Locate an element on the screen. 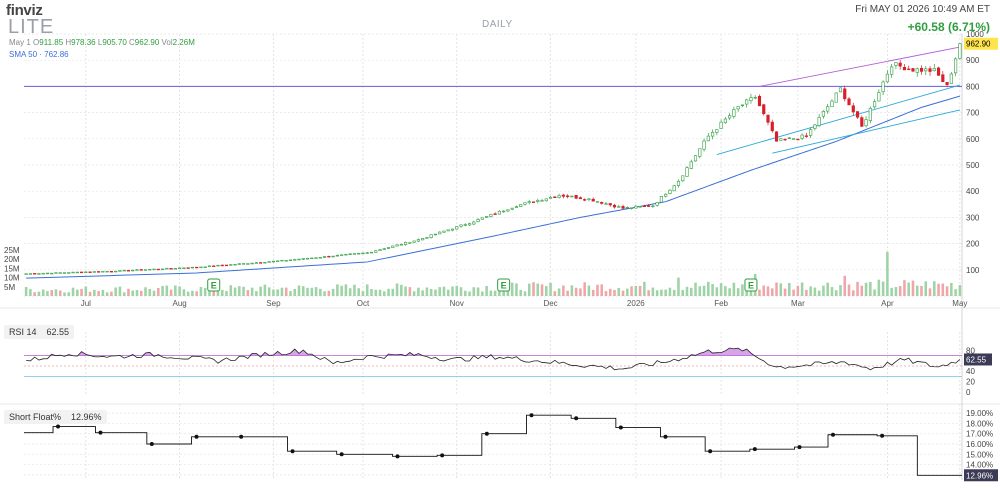 Image resolution: width=1000 pixels, height=488 pixels. rsi-value-tag-label: 62.55 is located at coordinates (976, 359).